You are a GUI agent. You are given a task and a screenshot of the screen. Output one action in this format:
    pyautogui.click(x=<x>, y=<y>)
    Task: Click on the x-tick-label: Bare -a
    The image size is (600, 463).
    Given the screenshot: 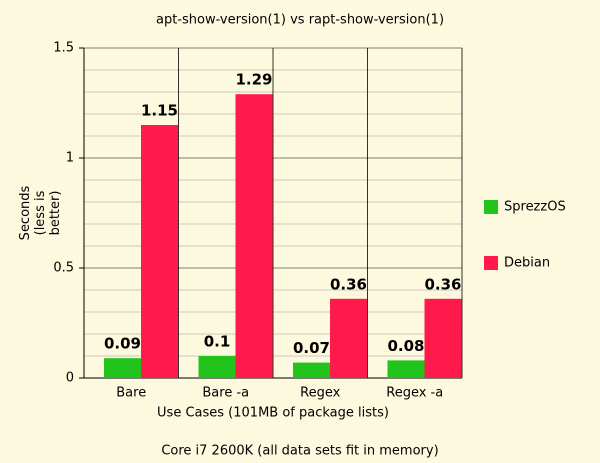 What is the action you would take?
    pyautogui.click(x=225, y=393)
    